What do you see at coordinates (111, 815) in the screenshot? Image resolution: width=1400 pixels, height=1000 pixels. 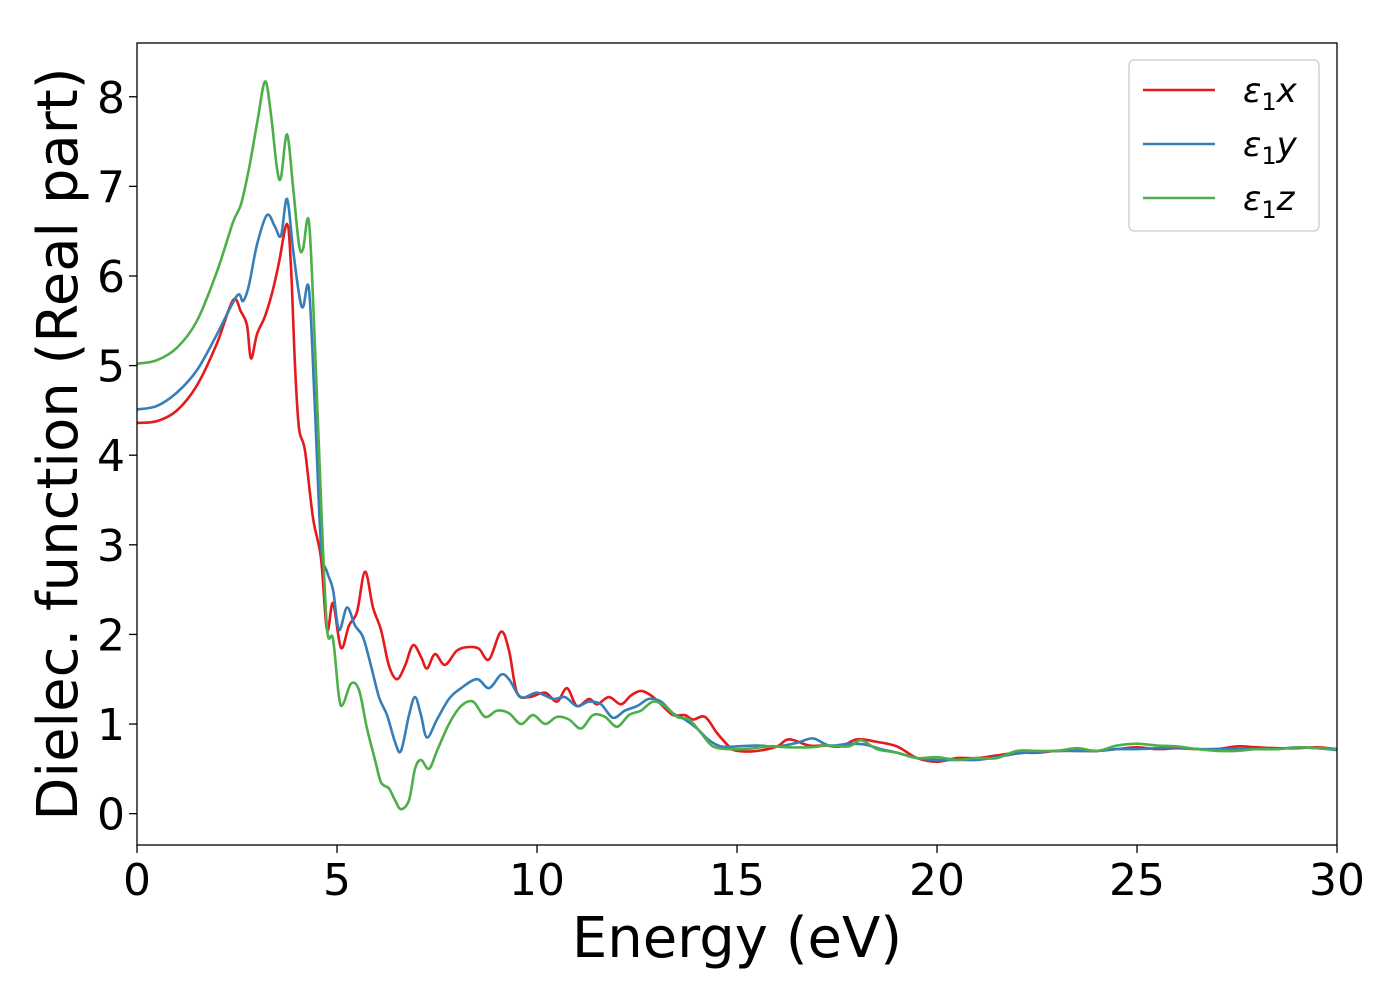 I see `y-tick-label: 0` at bounding box center [111, 815].